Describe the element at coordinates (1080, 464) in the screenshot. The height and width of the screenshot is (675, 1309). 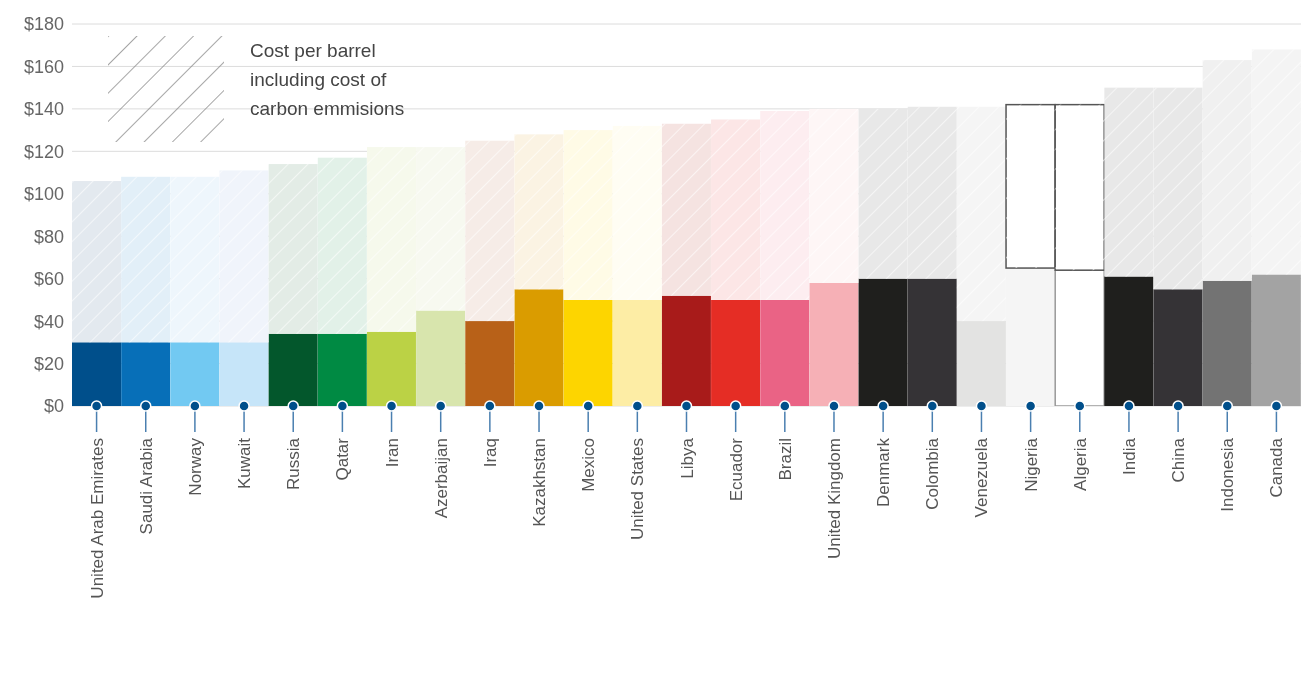
I see `x-tick-label: Algeria` at that location.